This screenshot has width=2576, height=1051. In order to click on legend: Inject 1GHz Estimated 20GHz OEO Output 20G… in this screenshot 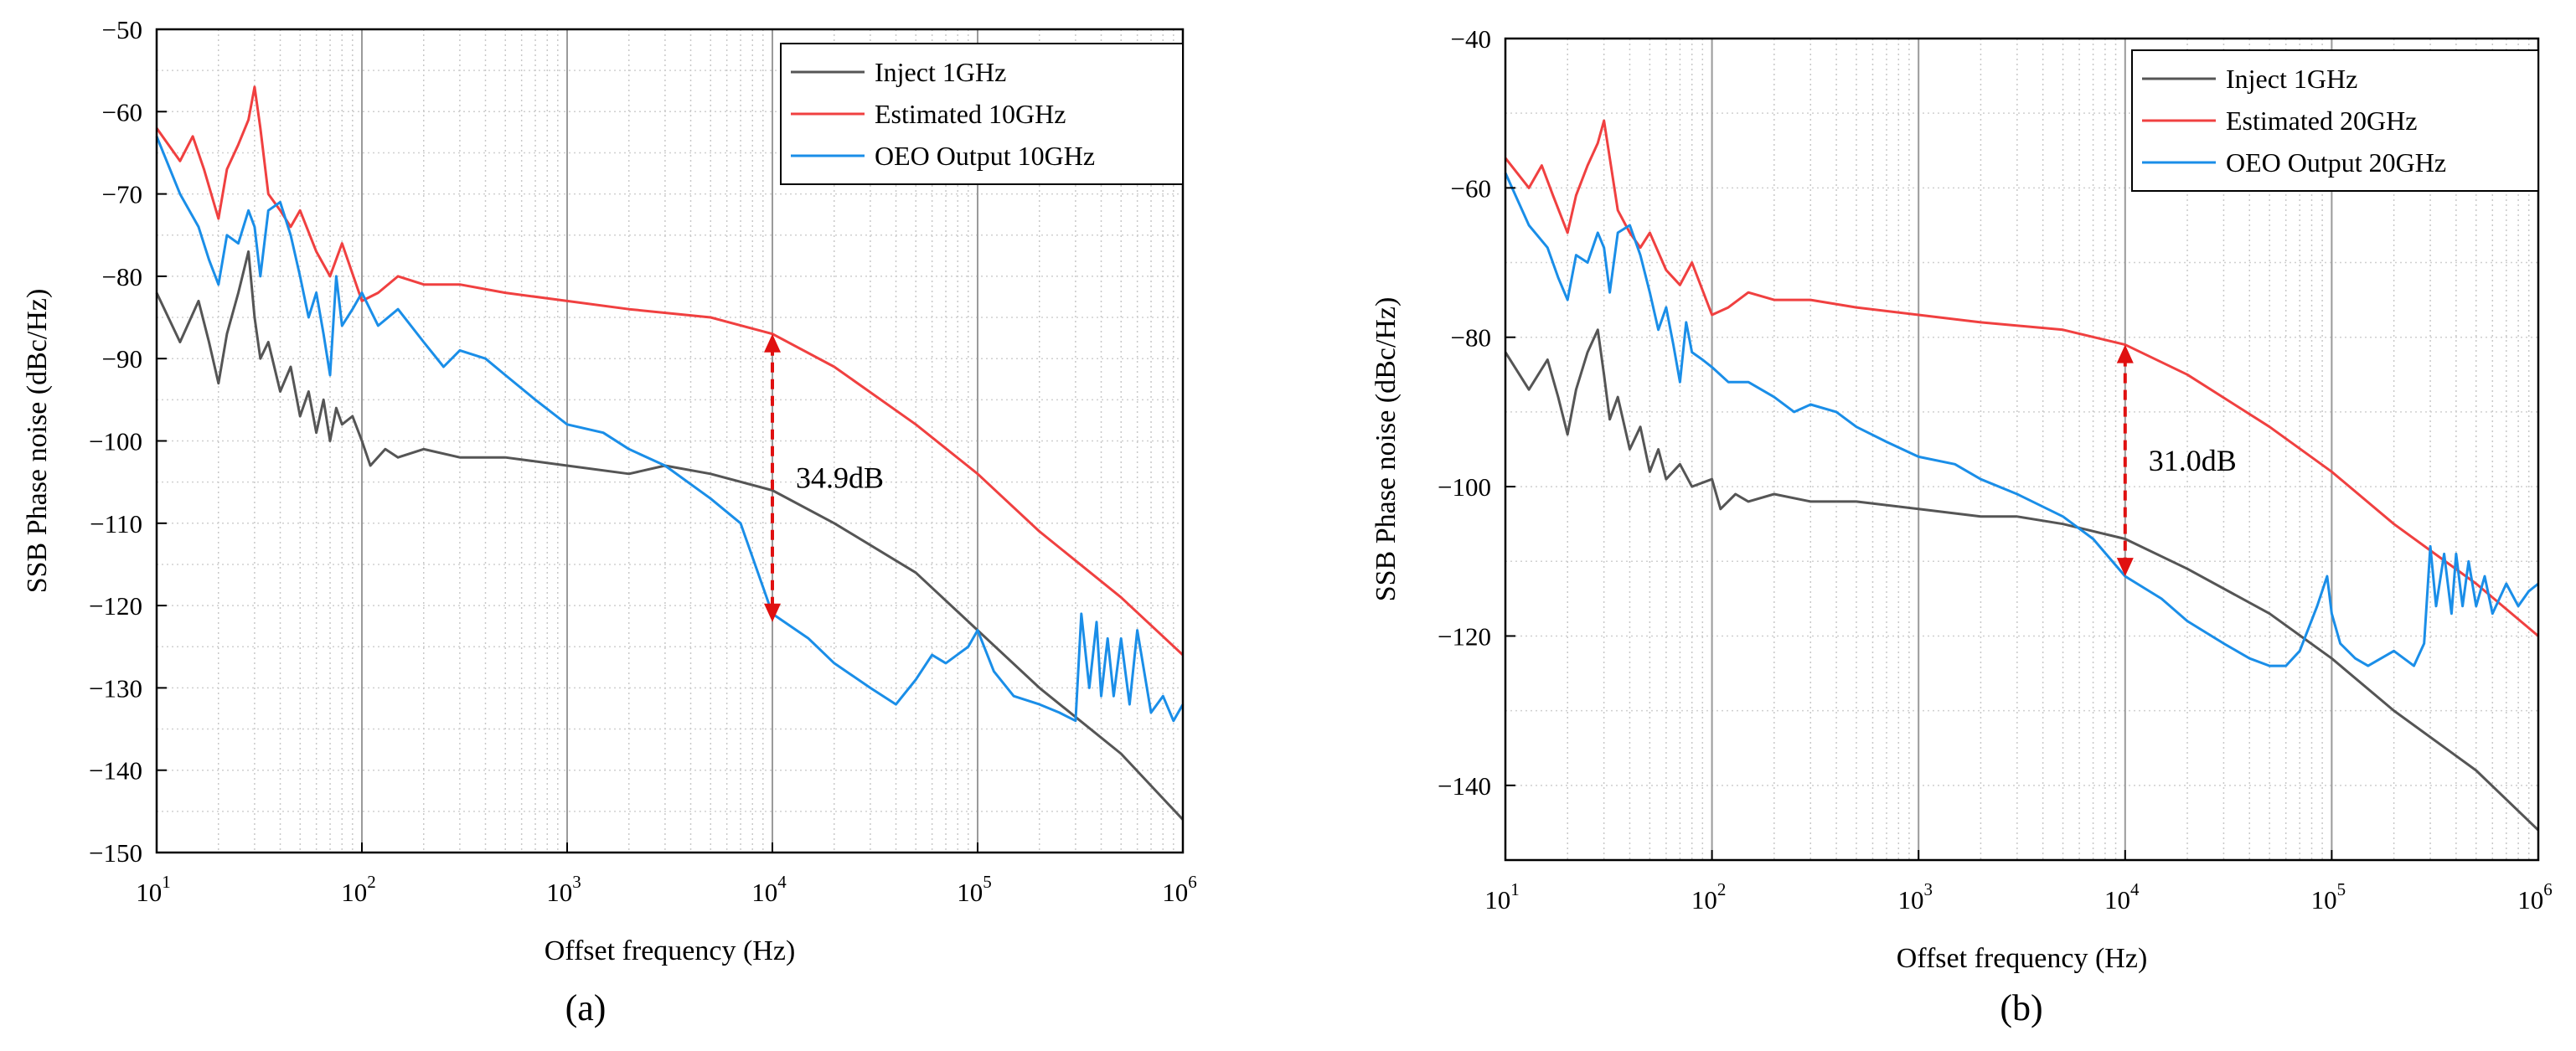, I will do `click(2335, 120)`.